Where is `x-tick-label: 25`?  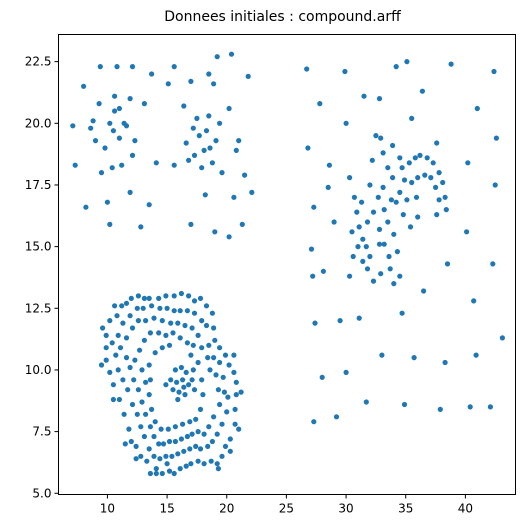 x-tick-label: 25 is located at coordinates (286, 509).